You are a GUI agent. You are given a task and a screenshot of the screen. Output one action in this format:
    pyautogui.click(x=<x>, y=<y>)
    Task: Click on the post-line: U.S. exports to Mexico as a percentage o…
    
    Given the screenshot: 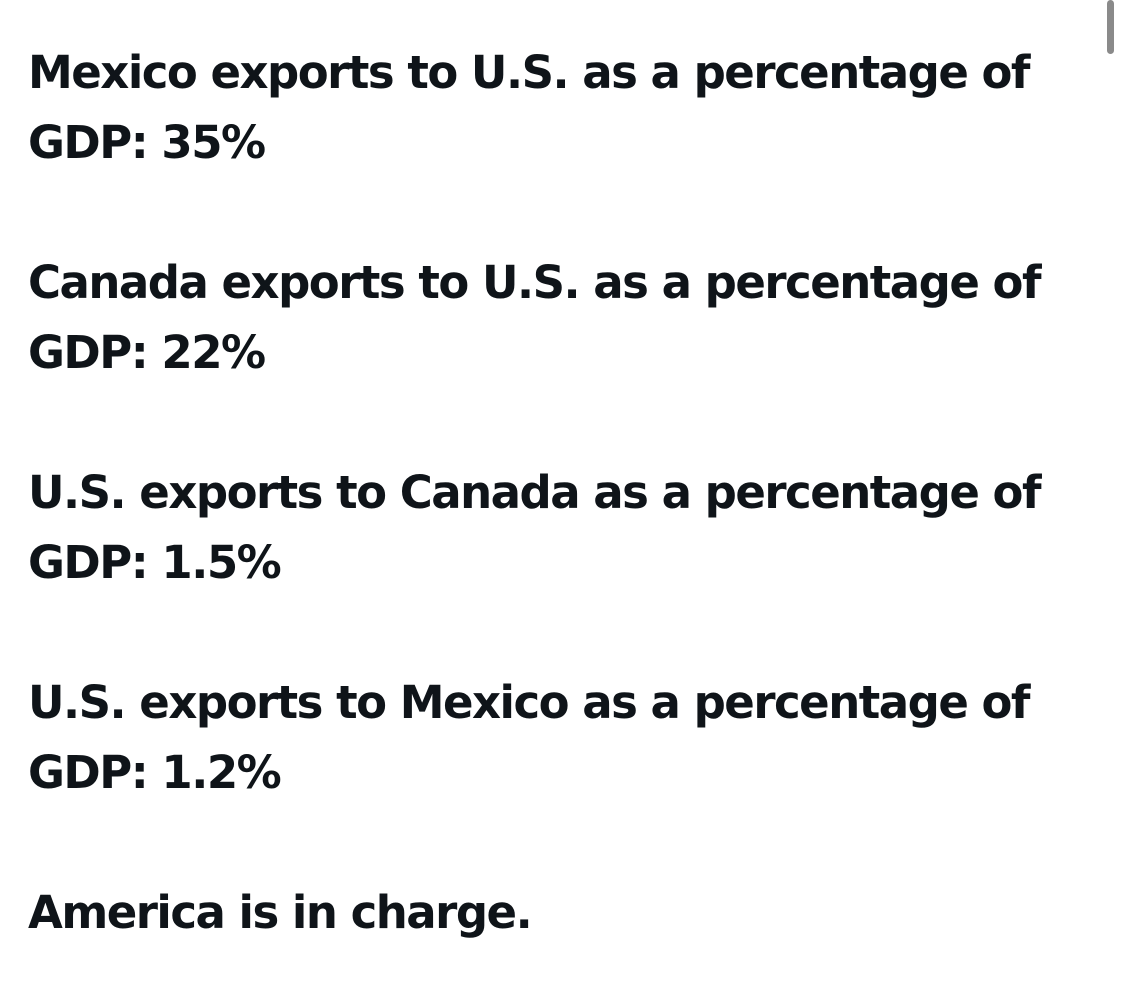 What is the action you would take?
    pyautogui.click(x=529, y=702)
    